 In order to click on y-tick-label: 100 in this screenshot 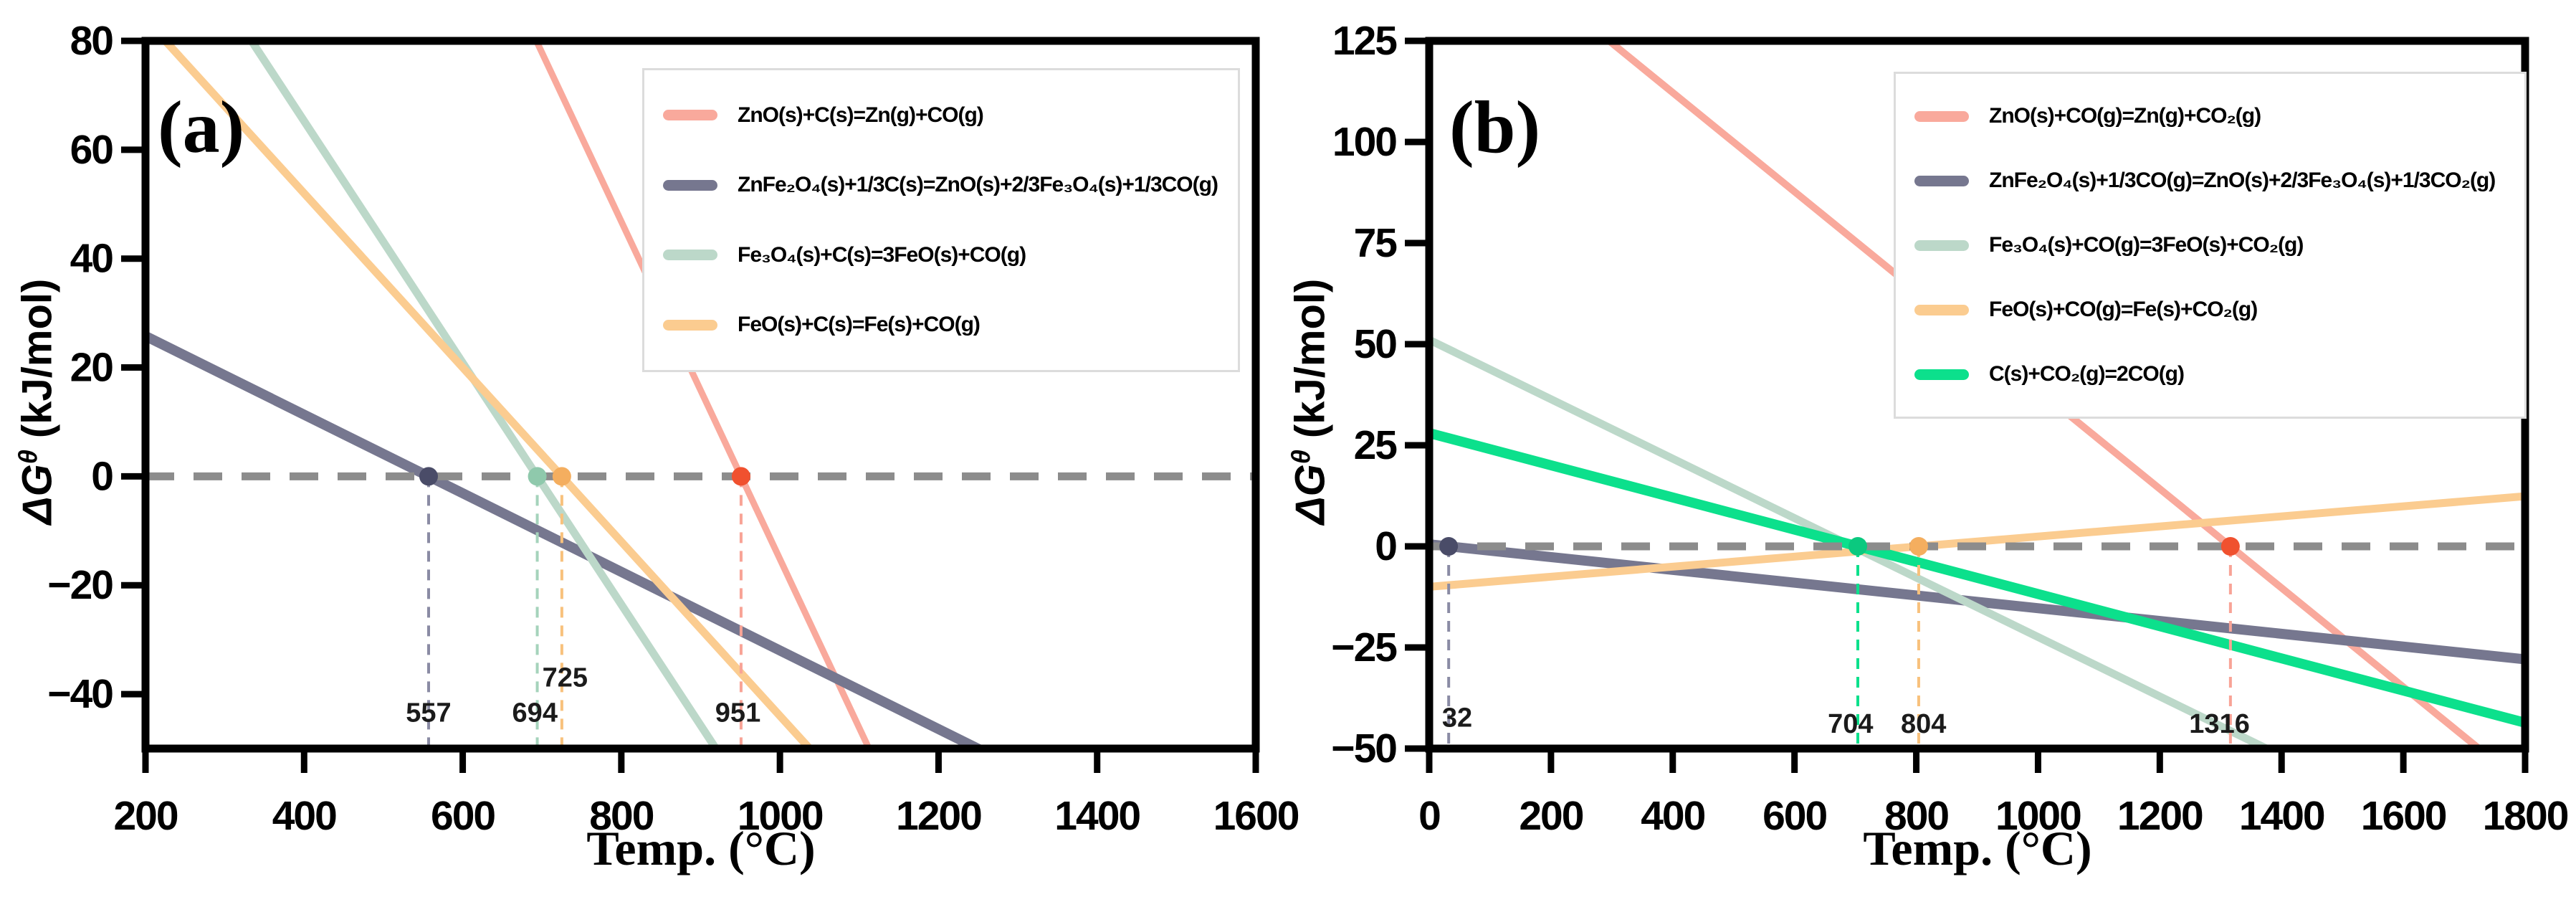, I will do `click(1364, 142)`.